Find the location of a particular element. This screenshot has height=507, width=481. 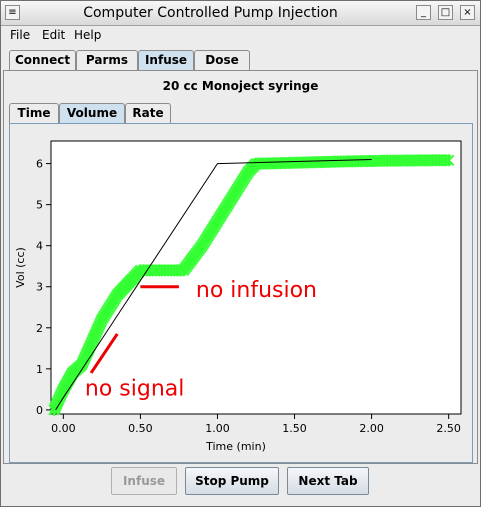

menu-help: Help is located at coordinates (88, 35).